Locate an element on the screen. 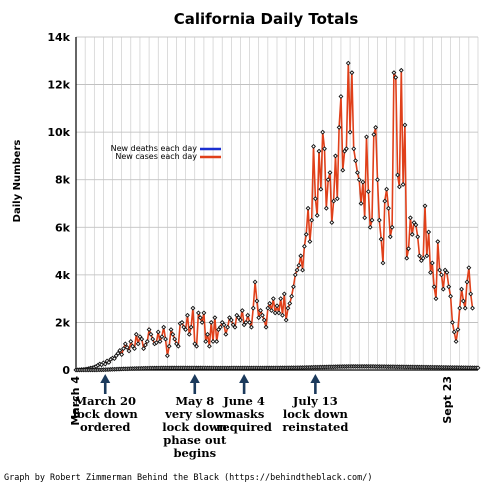  y-tick-label: 0 is located at coordinates (66, 370).